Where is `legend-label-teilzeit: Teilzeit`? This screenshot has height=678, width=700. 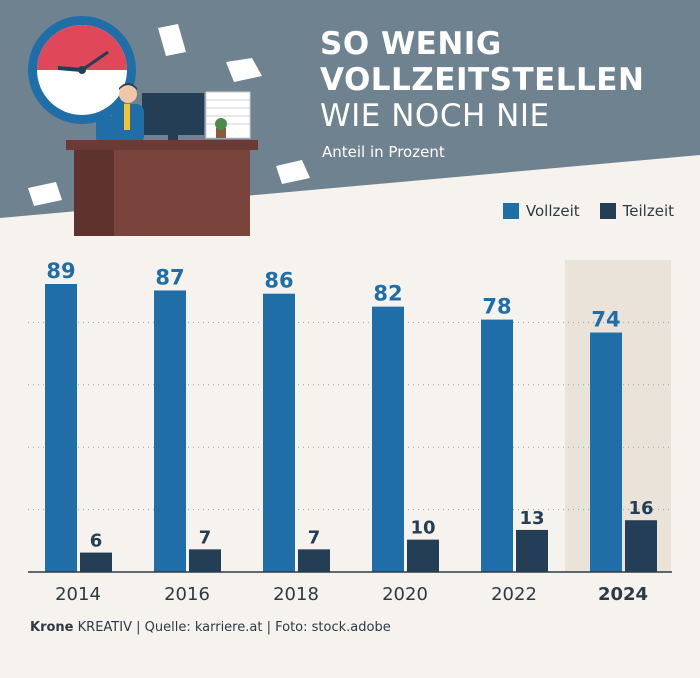 legend-label-teilzeit: Teilzeit is located at coordinates (648, 211).